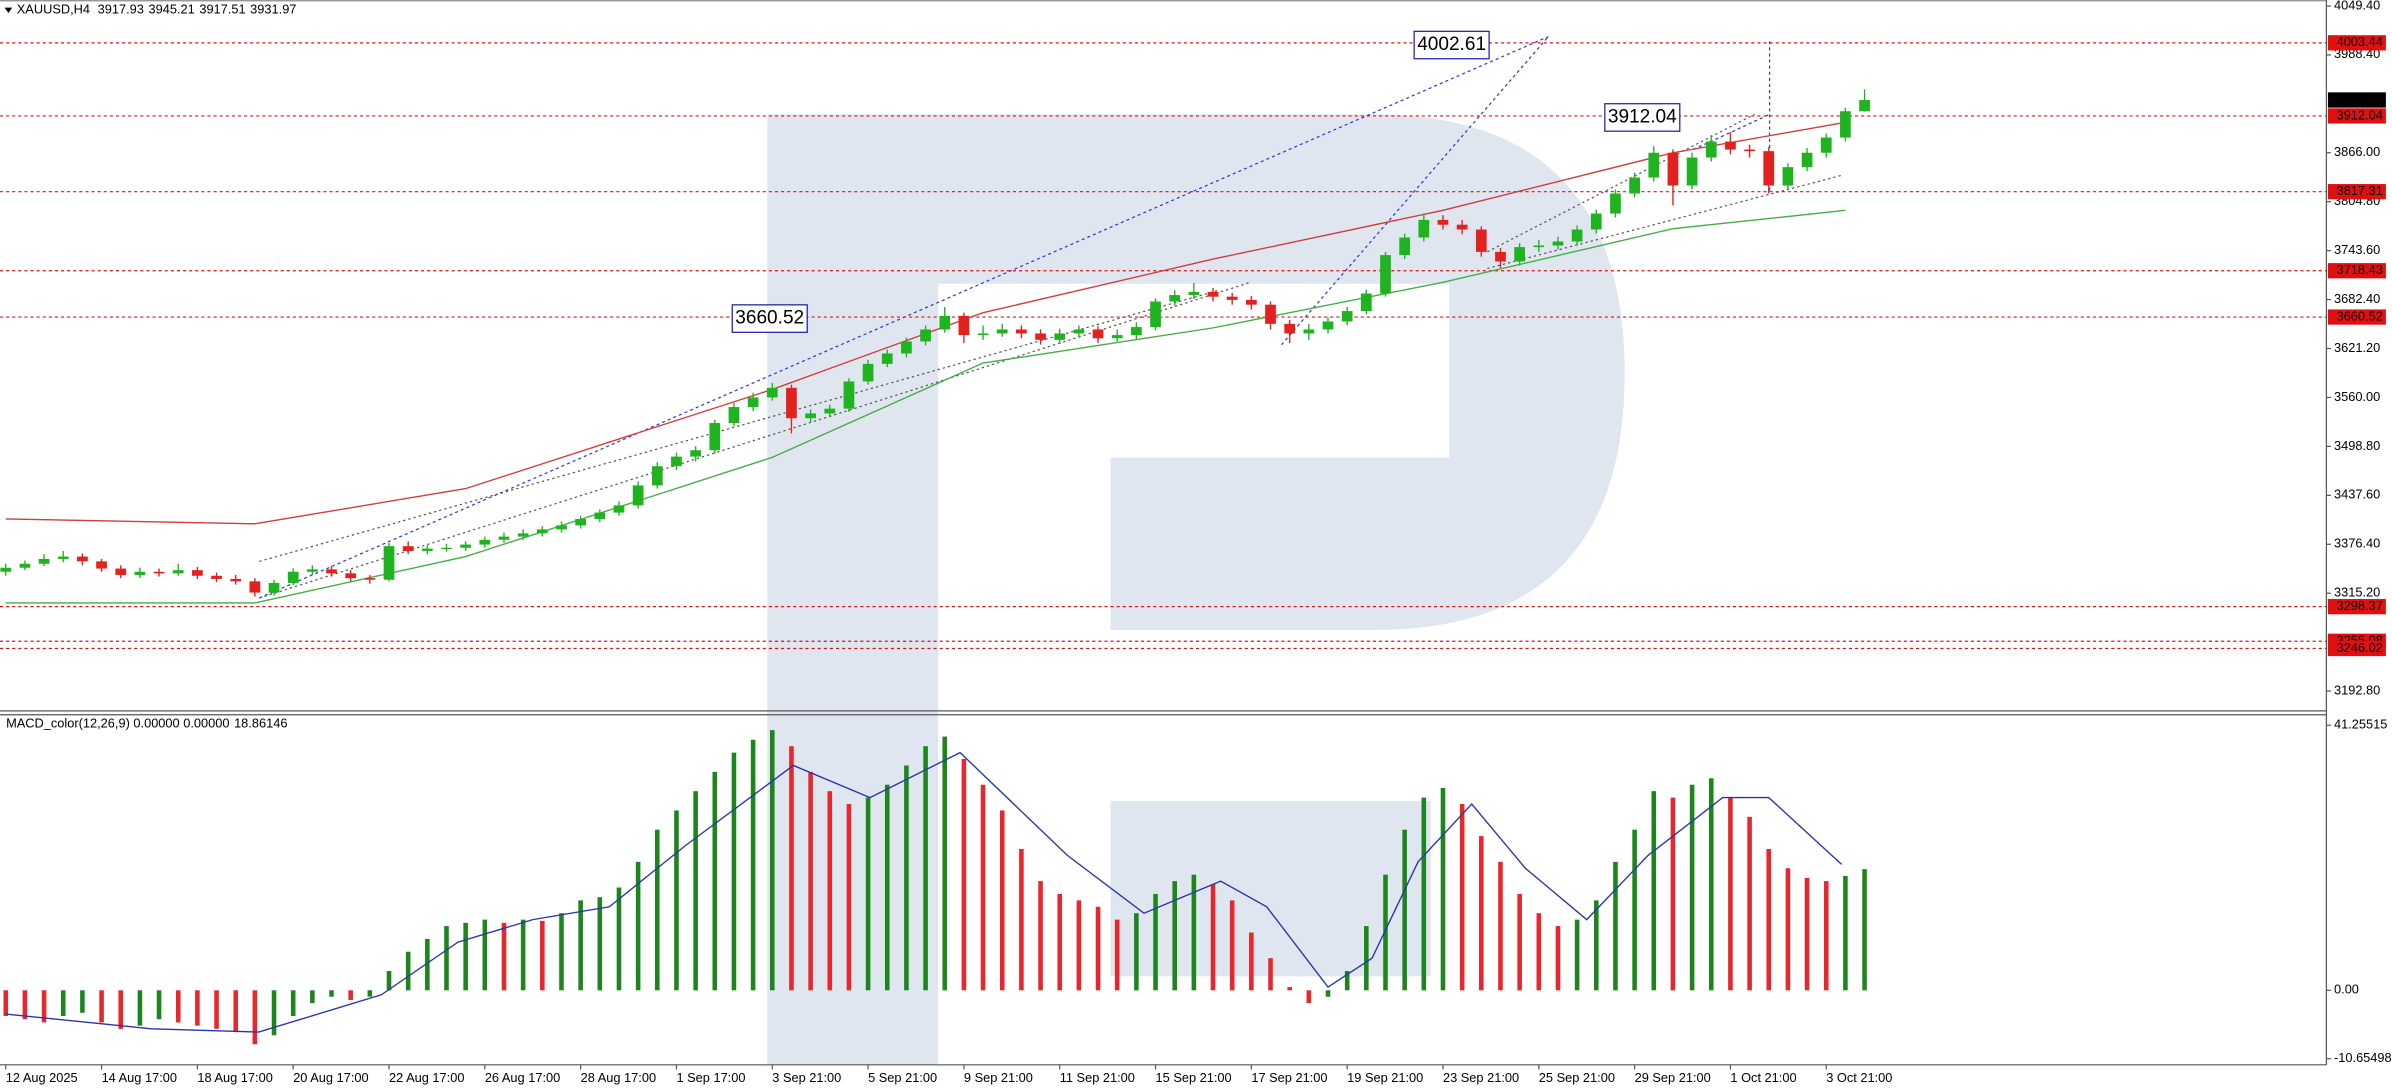 This screenshot has height=1090, width=2392. I want to click on y-tick-label: 3866.00, so click(2357, 151).